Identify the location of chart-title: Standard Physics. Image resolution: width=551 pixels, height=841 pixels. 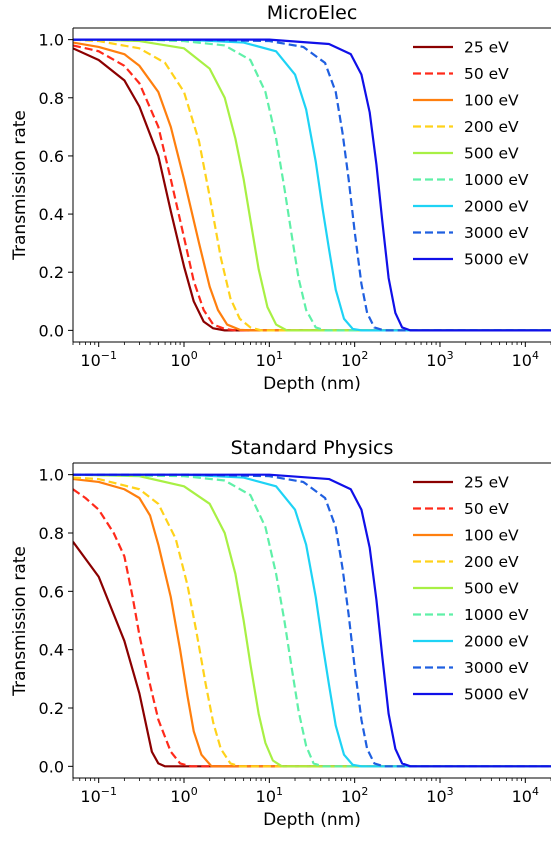
(312, 448).